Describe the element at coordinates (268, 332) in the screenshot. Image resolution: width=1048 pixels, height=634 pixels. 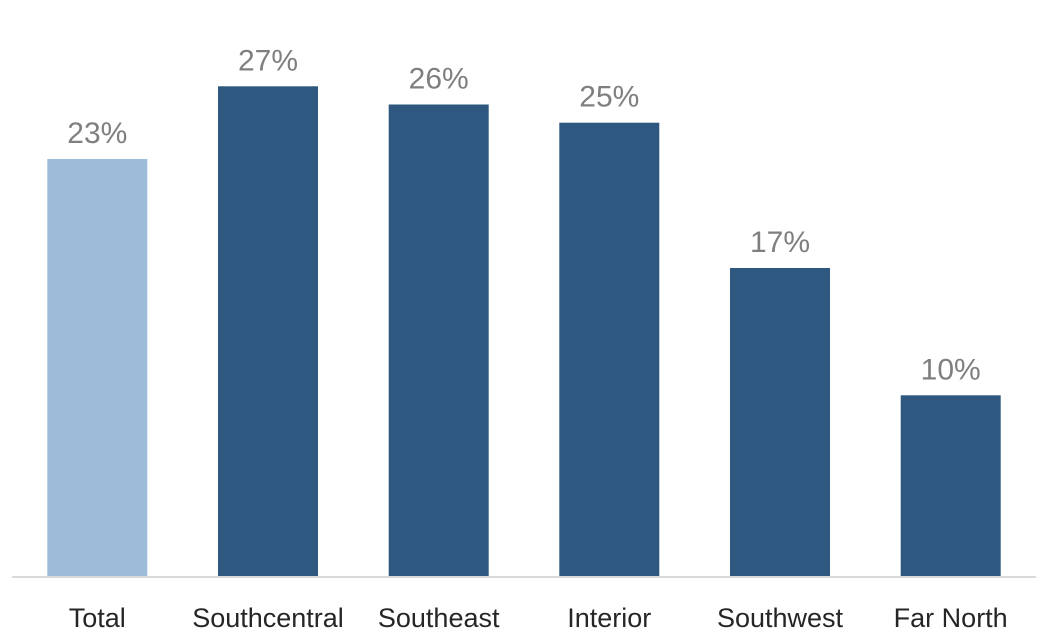
I see `bar-southcentral` at that location.